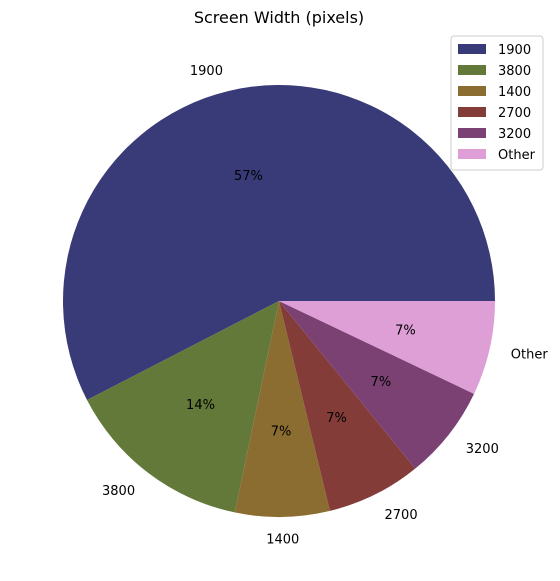  Describe the element at coordinates (514, 50) in the screenshot. I see `legend-label-1900: 1900` at that location.